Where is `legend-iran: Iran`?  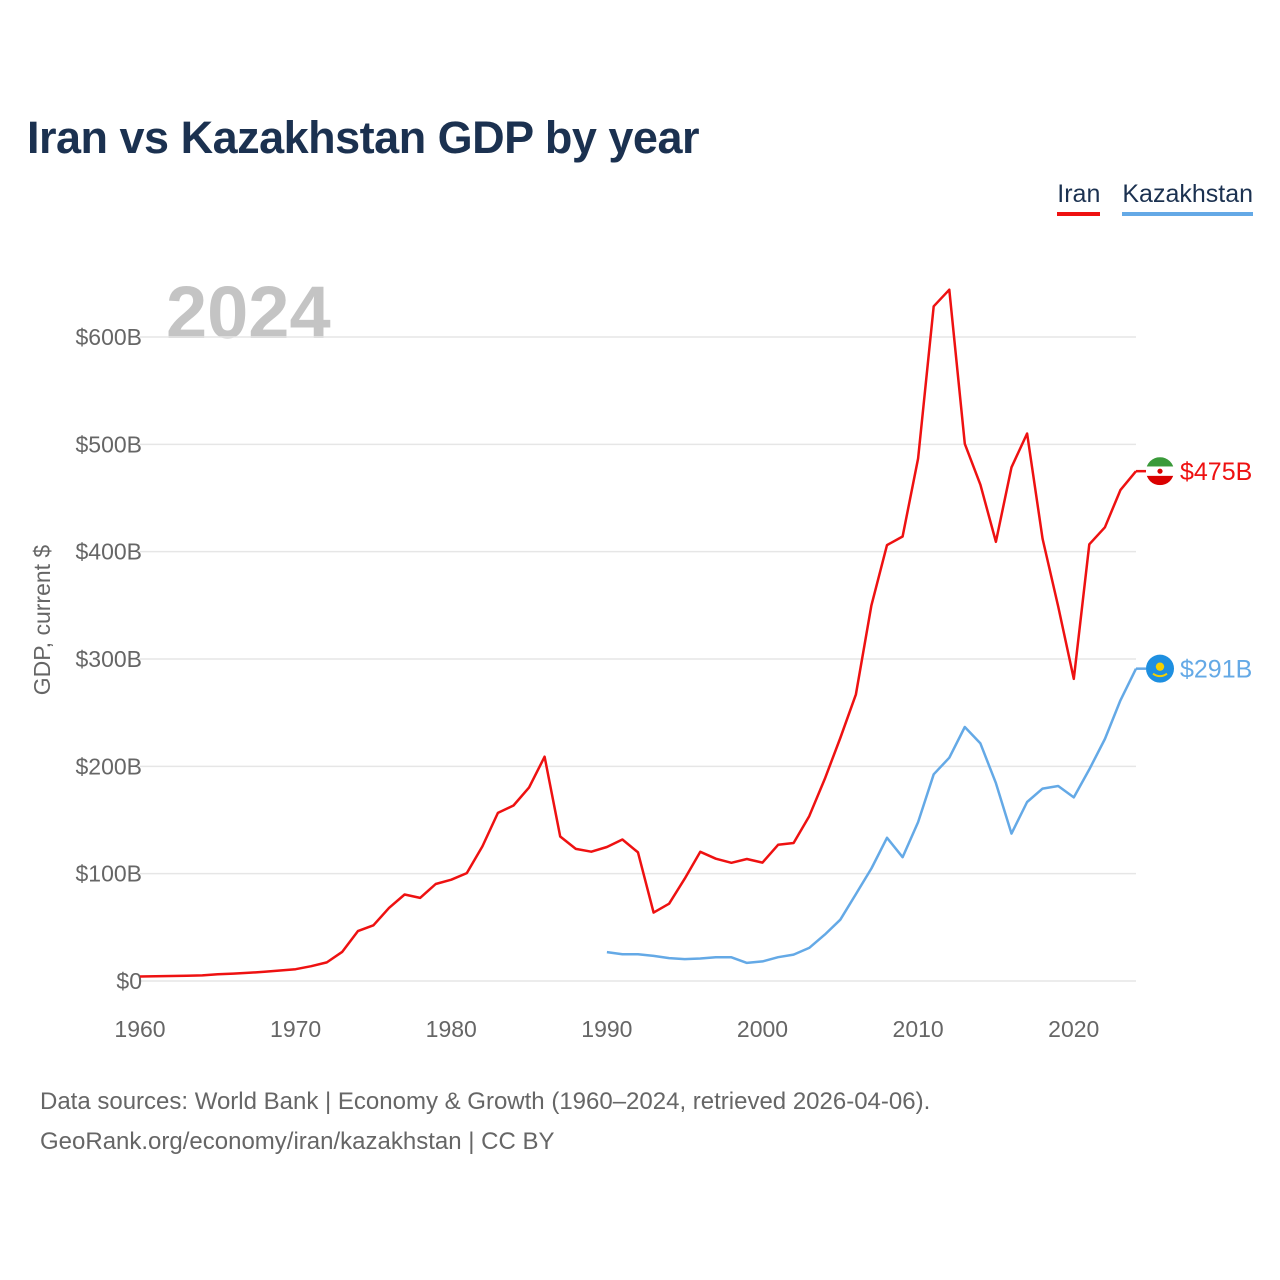
legend-iran: Iran is located at coordinates (1079, 198).